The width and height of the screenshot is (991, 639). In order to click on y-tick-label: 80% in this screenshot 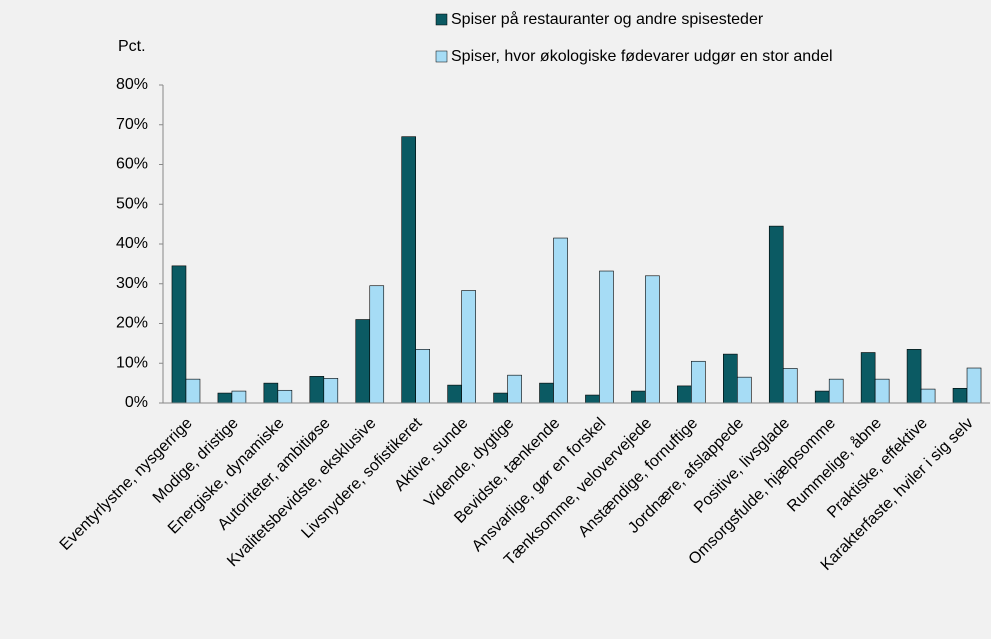, I will do `click(132, 84)`.